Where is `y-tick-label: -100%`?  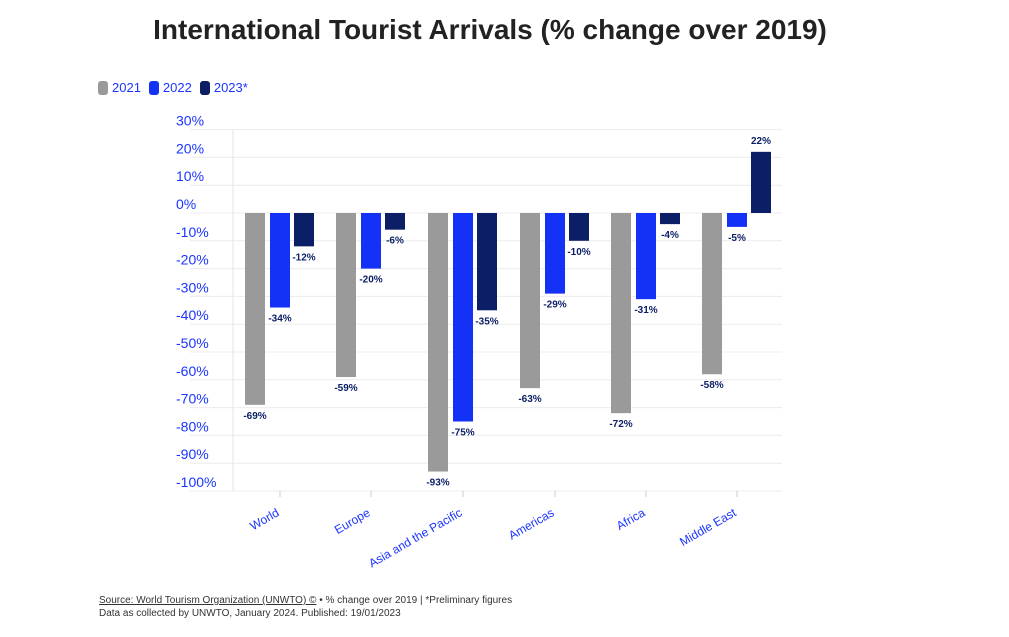
y-tick-label: -100% is located at coordinates (196, 482).